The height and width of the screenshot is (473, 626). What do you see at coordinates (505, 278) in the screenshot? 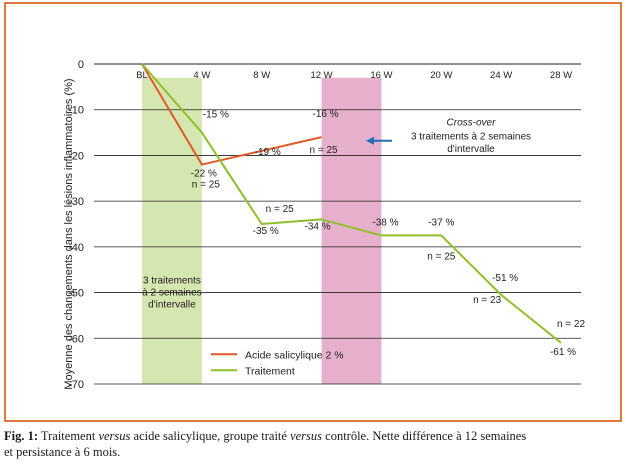
I see `data-label: -51 %` at bounding box center [505, 278].